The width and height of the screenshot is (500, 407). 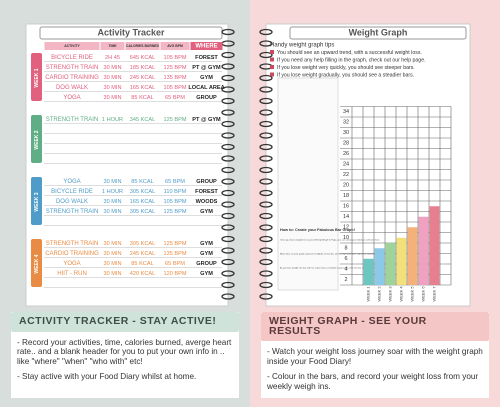 I want to click on y-label: 6, so click(x=345, y=259).